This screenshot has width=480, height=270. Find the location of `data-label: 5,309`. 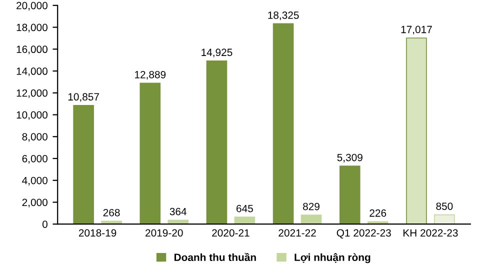

data-label: 5,309 is located at coordinates (349, 158).